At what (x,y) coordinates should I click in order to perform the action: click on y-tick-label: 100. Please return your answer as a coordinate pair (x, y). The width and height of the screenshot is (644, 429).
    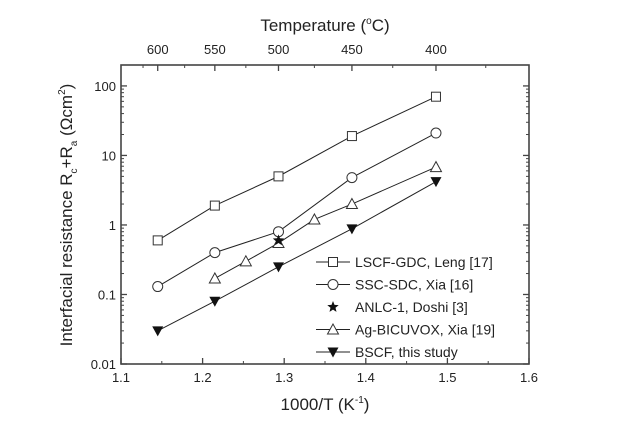
    Looking at the image, I should click on (105, 86).